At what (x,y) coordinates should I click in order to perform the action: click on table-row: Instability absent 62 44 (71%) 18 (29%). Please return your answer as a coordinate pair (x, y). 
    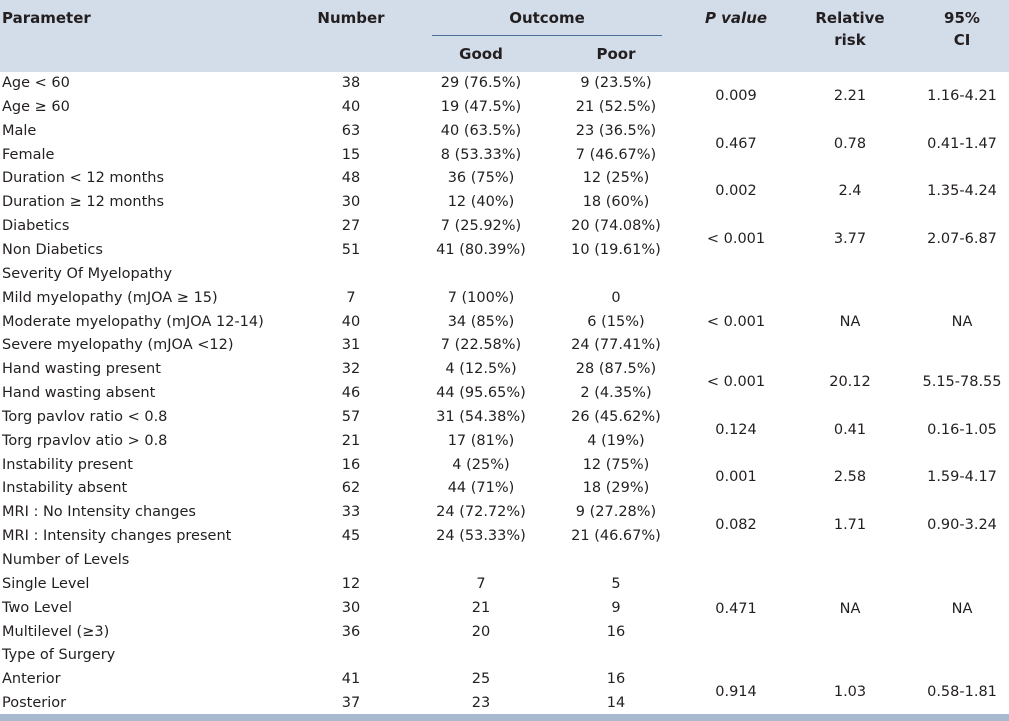
    Looking at the image, I should click on (504, 489).